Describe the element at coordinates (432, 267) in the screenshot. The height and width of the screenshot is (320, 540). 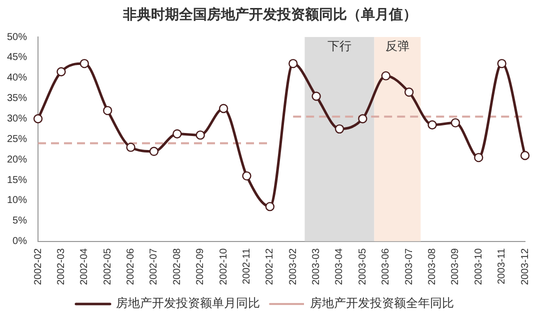
I see `x-tick-label: 2003-08` at that location.